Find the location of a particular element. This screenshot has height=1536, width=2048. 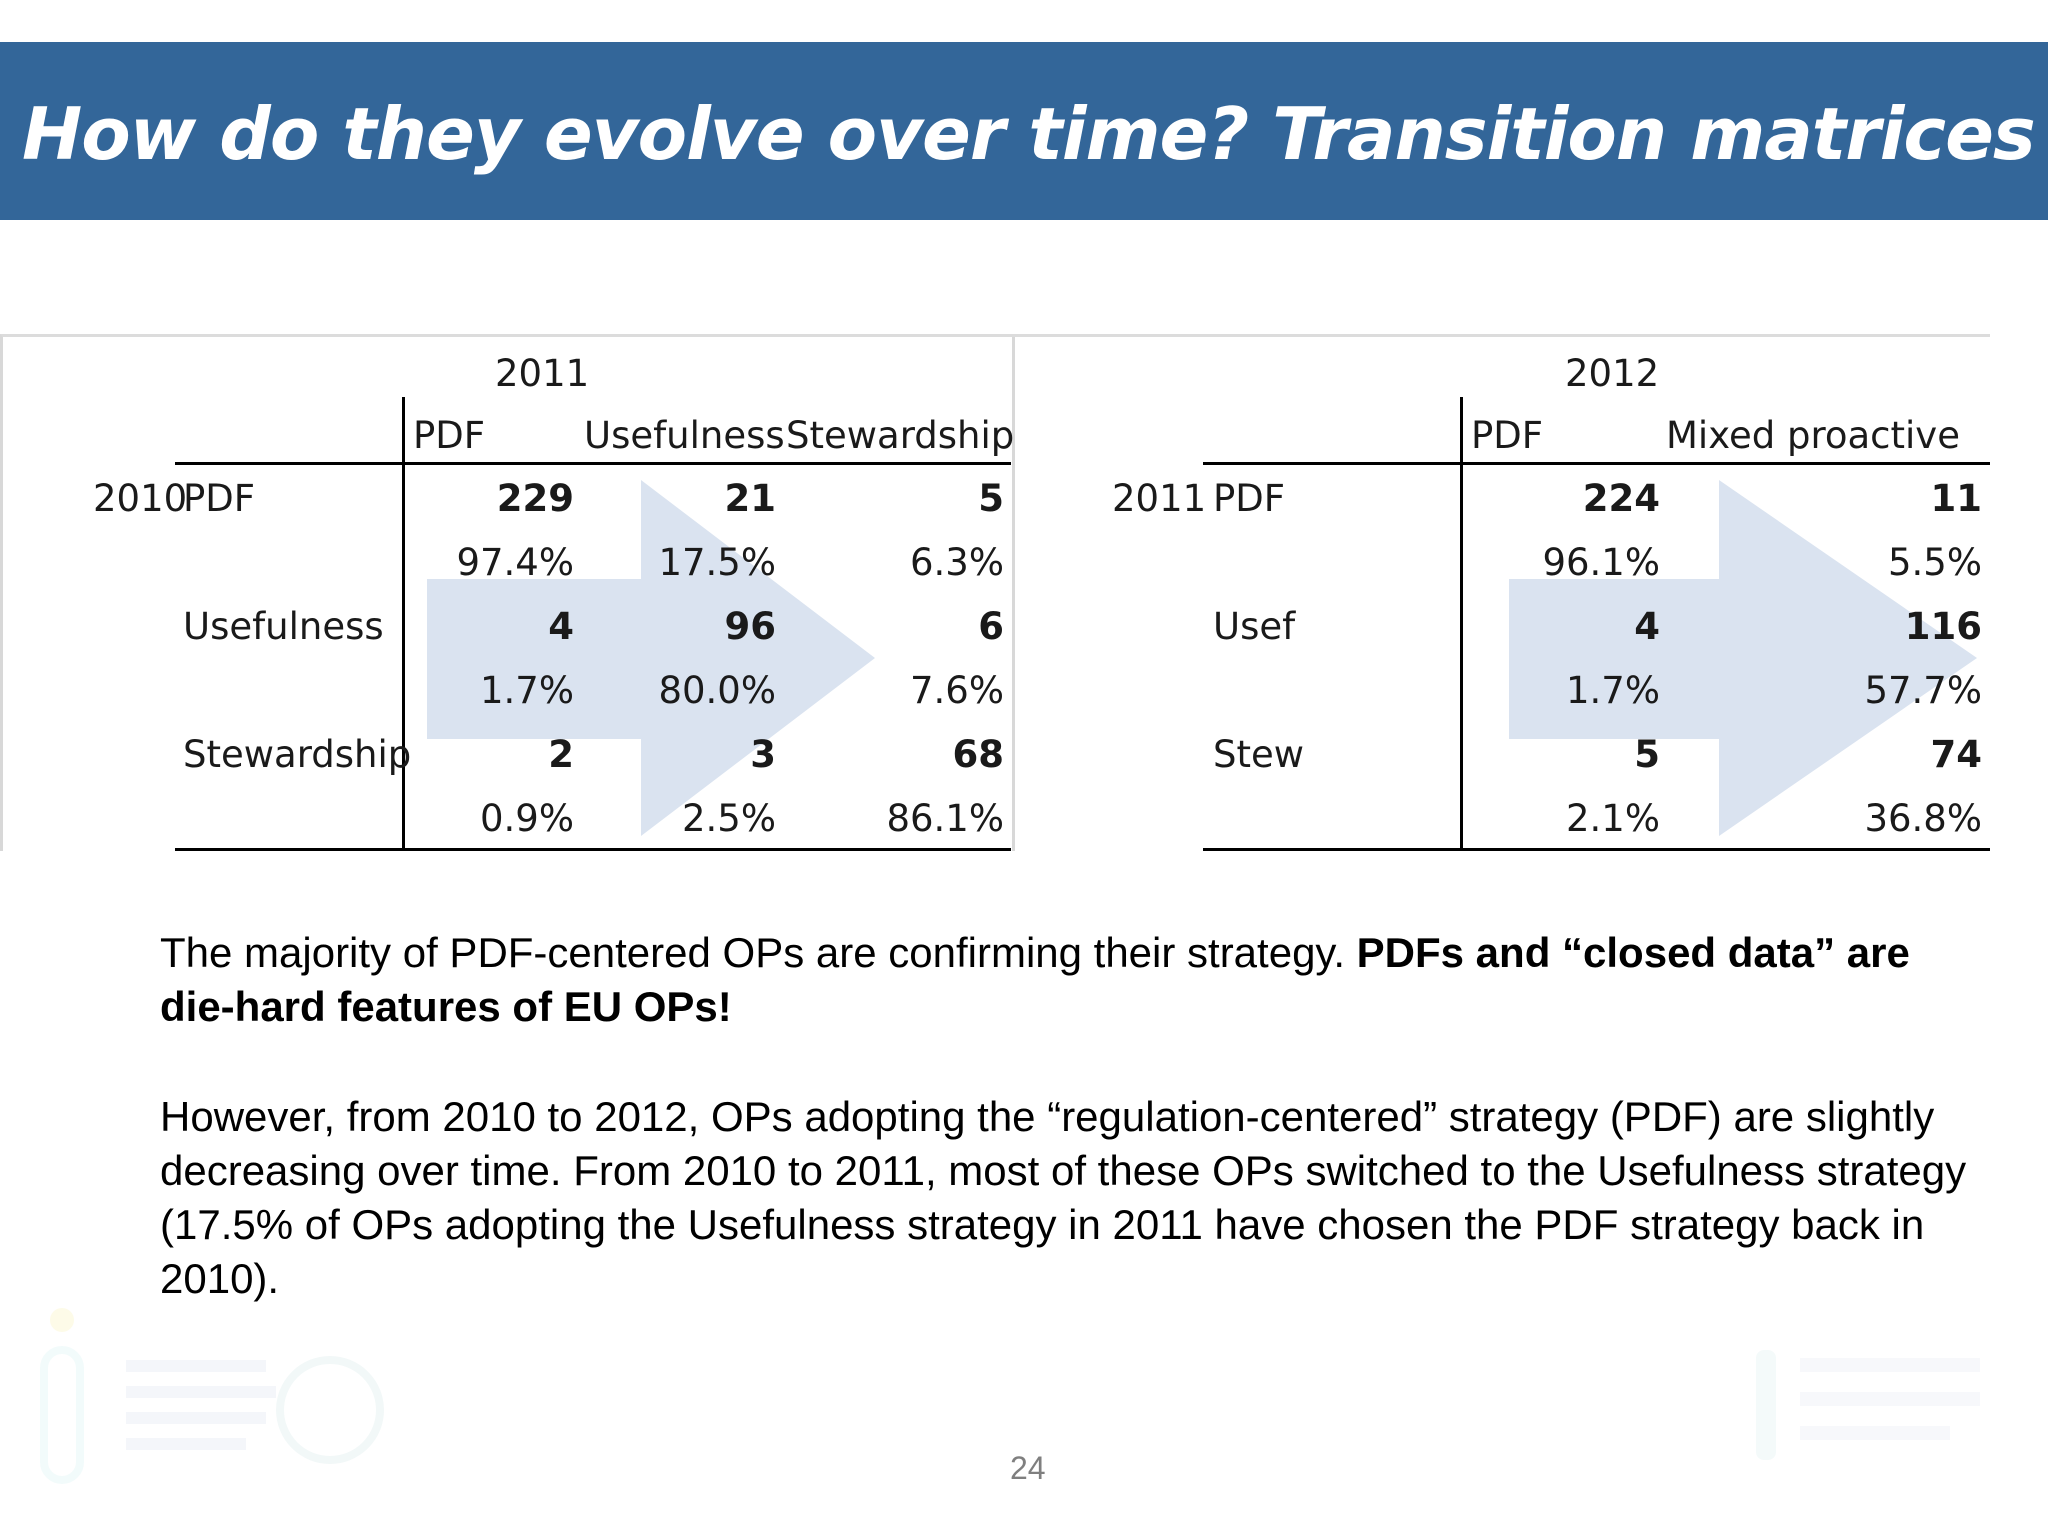

share-cell: 0.9% is located at coordinates (527, 818).